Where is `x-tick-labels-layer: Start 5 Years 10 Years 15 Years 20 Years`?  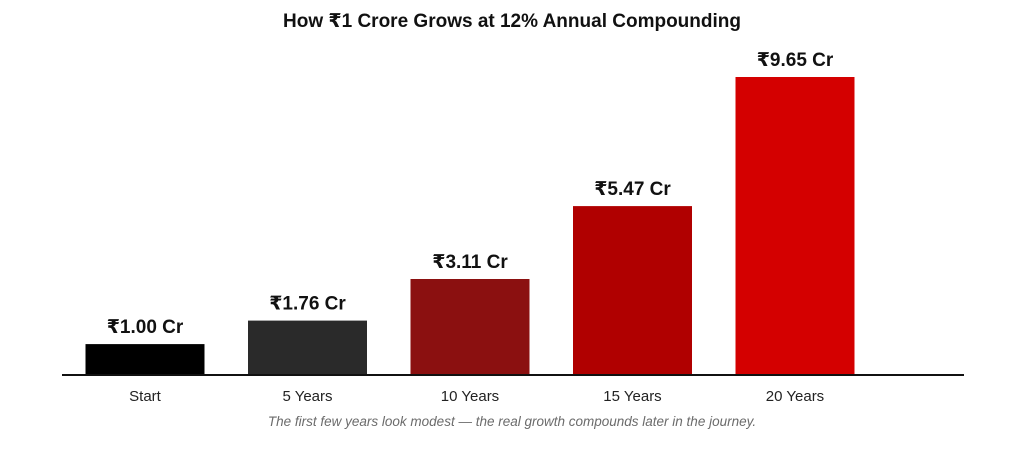 x-tick-labels-layer: Start 5 Years 10 Years 15 Years 20 Years is located at coordinates (476, 396).